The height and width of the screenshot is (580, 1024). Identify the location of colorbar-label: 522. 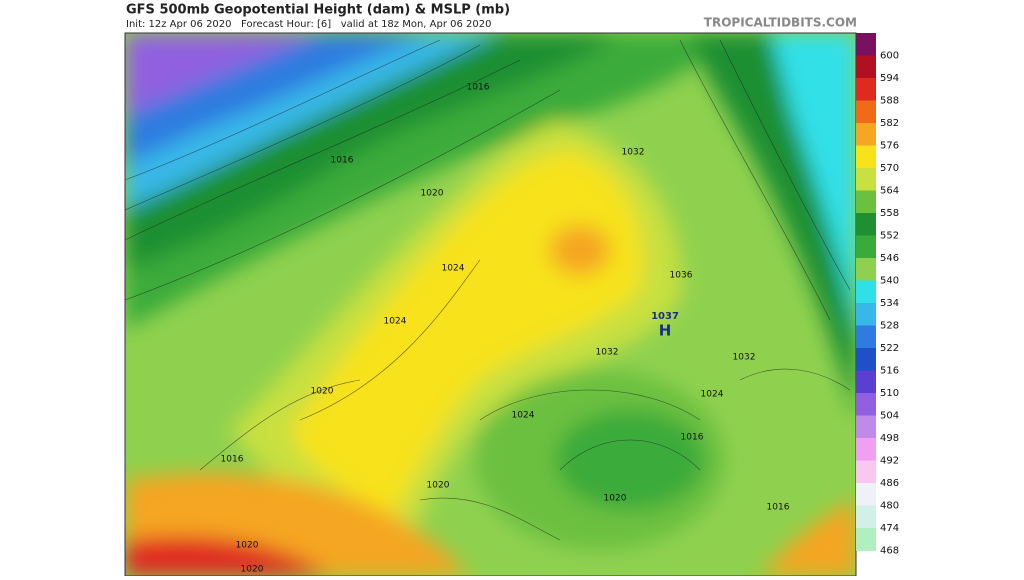
(889, 348).